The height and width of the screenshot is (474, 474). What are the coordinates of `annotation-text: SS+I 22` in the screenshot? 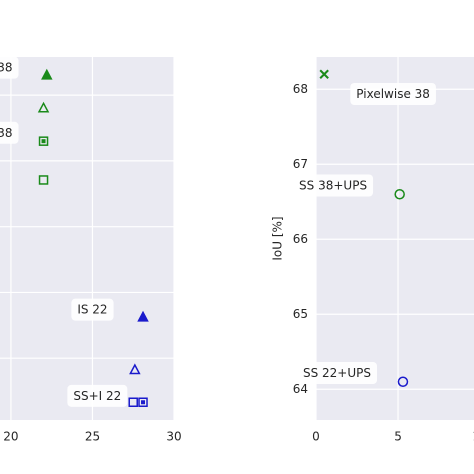 It's located at (97, 396).